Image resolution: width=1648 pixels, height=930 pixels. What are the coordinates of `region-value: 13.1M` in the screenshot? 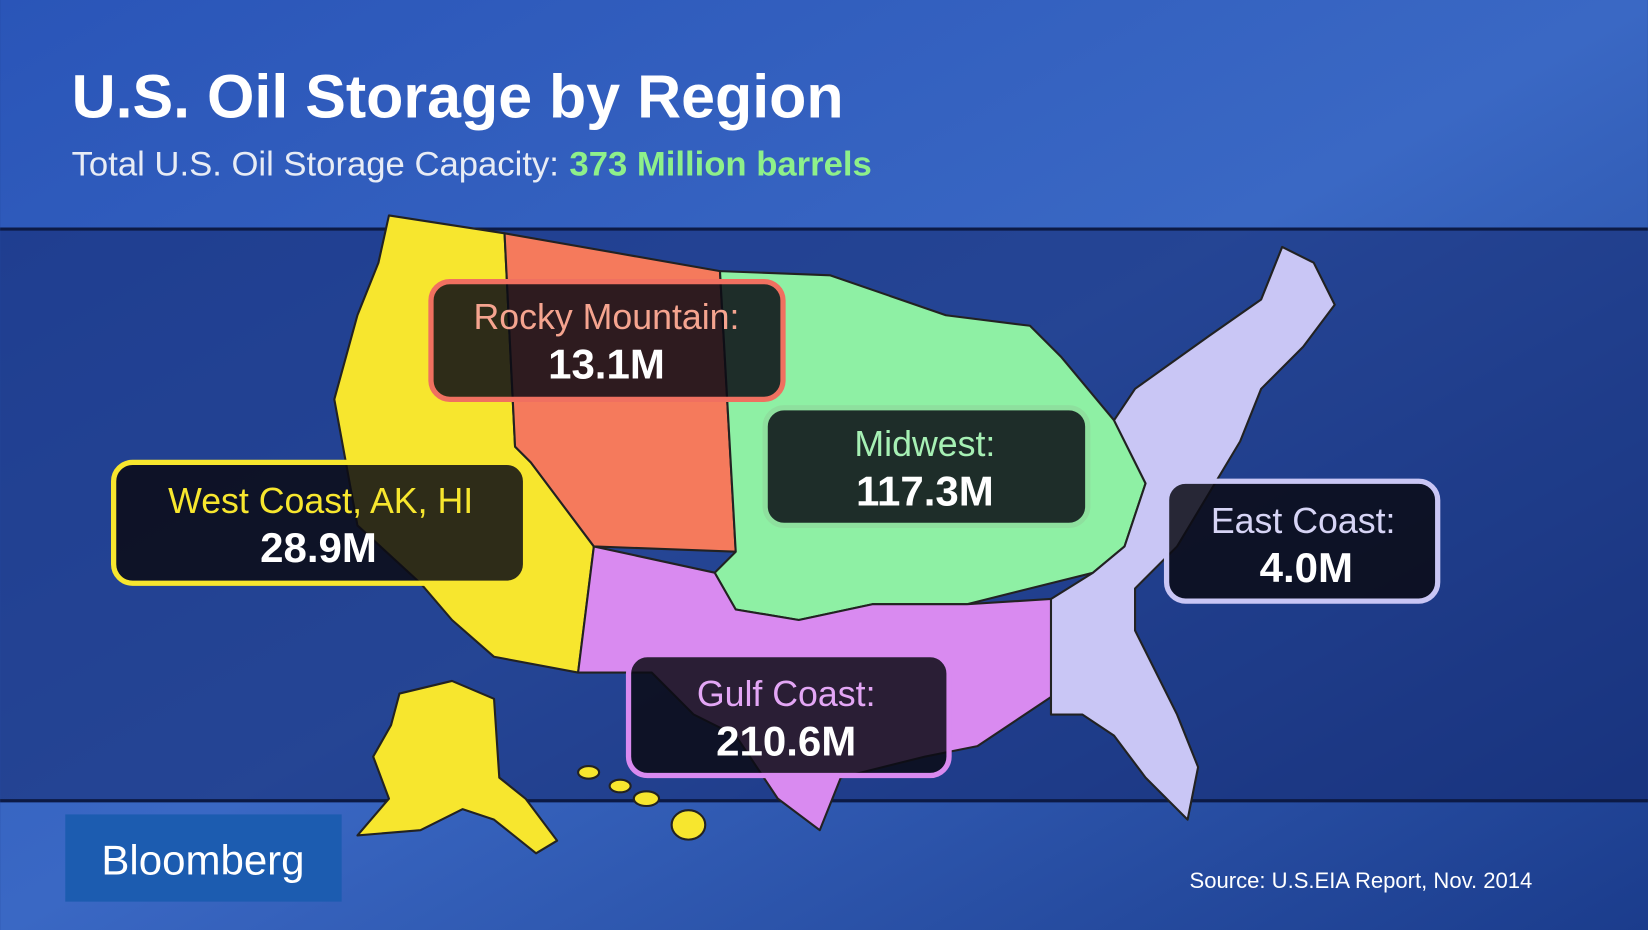 It's located at (606, 363).